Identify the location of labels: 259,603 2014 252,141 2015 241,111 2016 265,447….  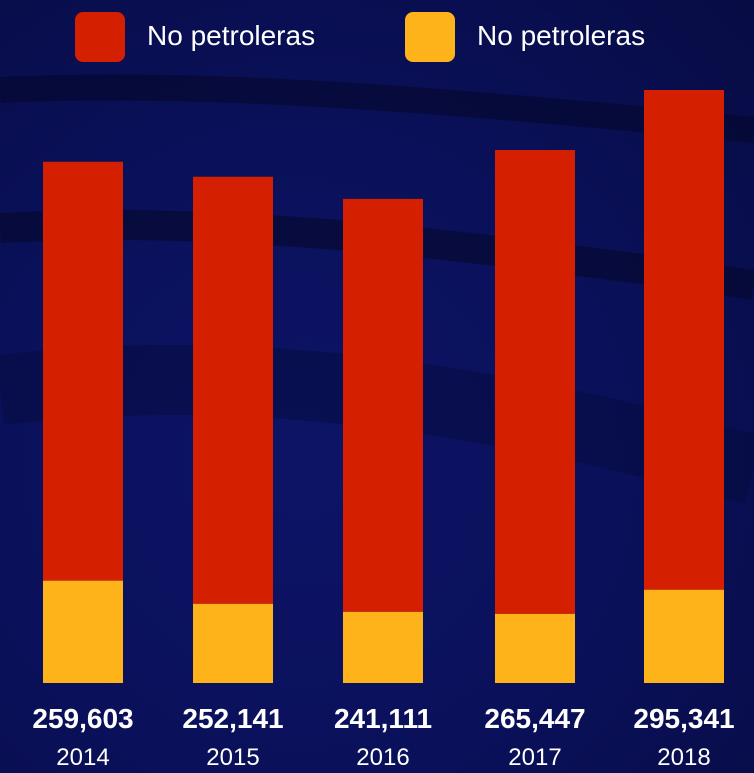
(383, 737).